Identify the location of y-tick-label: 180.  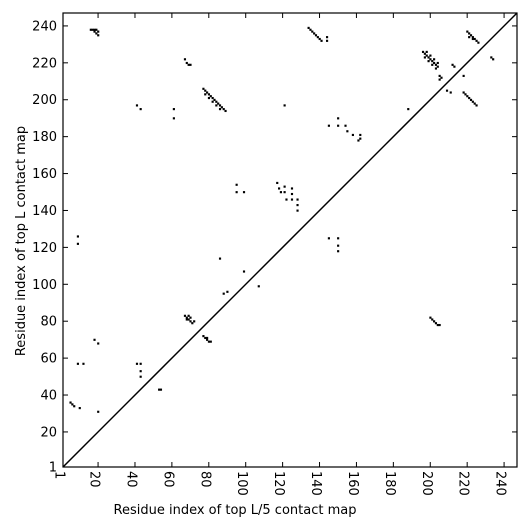
(44, 137).